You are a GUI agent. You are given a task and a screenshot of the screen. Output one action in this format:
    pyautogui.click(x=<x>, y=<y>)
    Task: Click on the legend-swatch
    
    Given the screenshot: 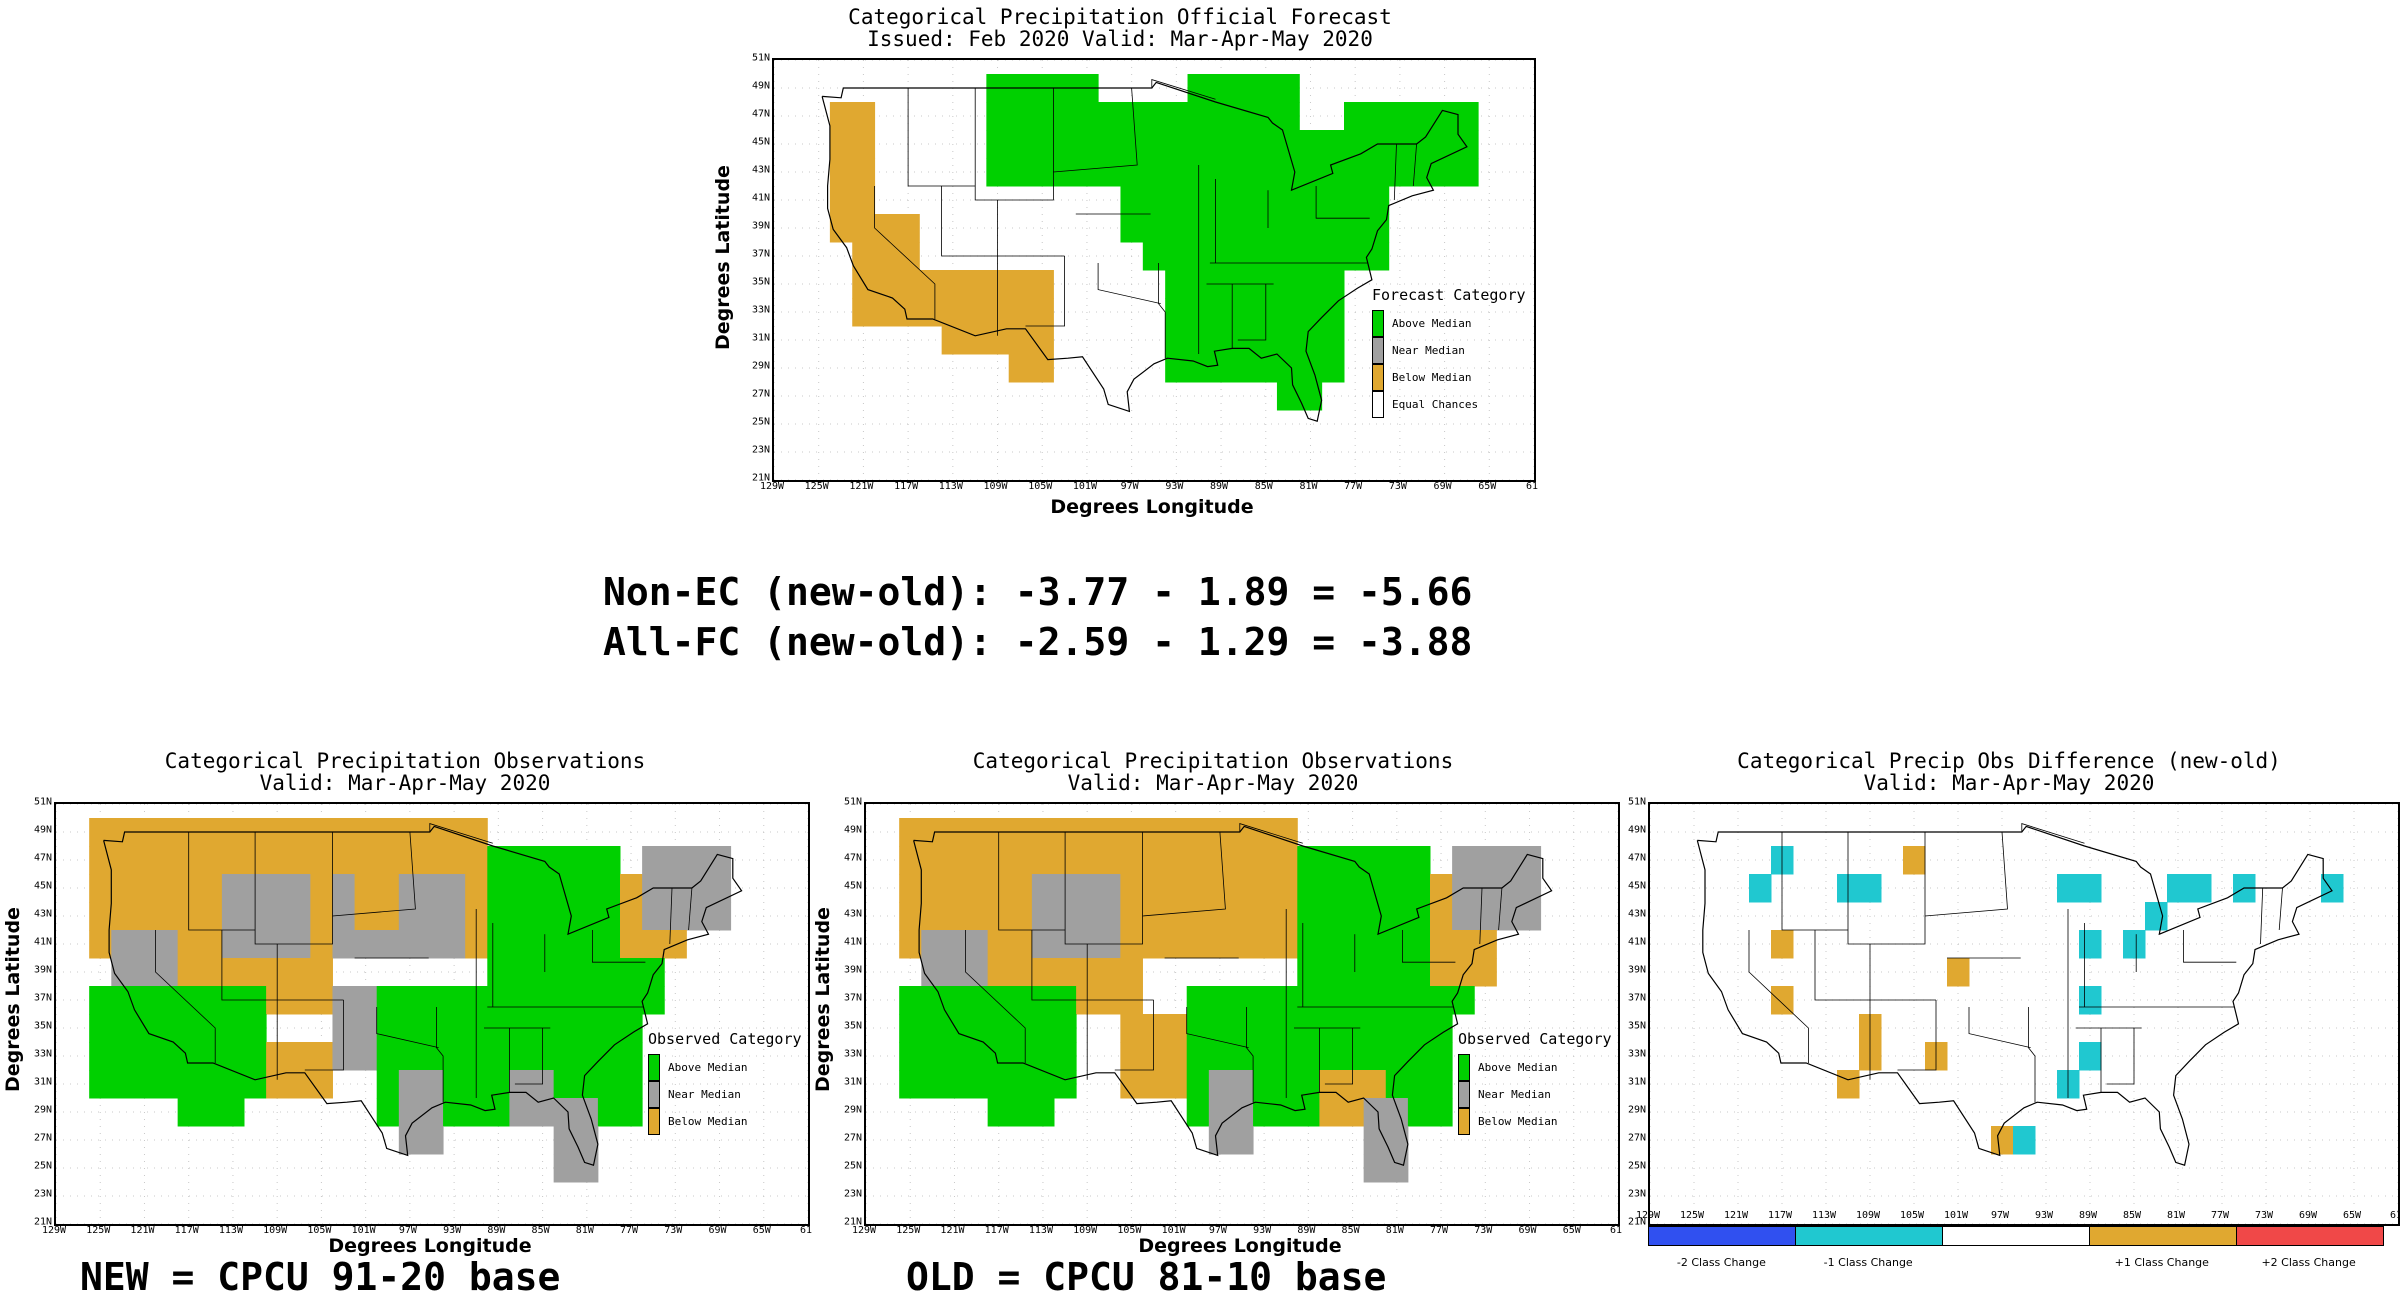 What is the action you would take?
    pyautogui.click(x=1378, y=404)
    